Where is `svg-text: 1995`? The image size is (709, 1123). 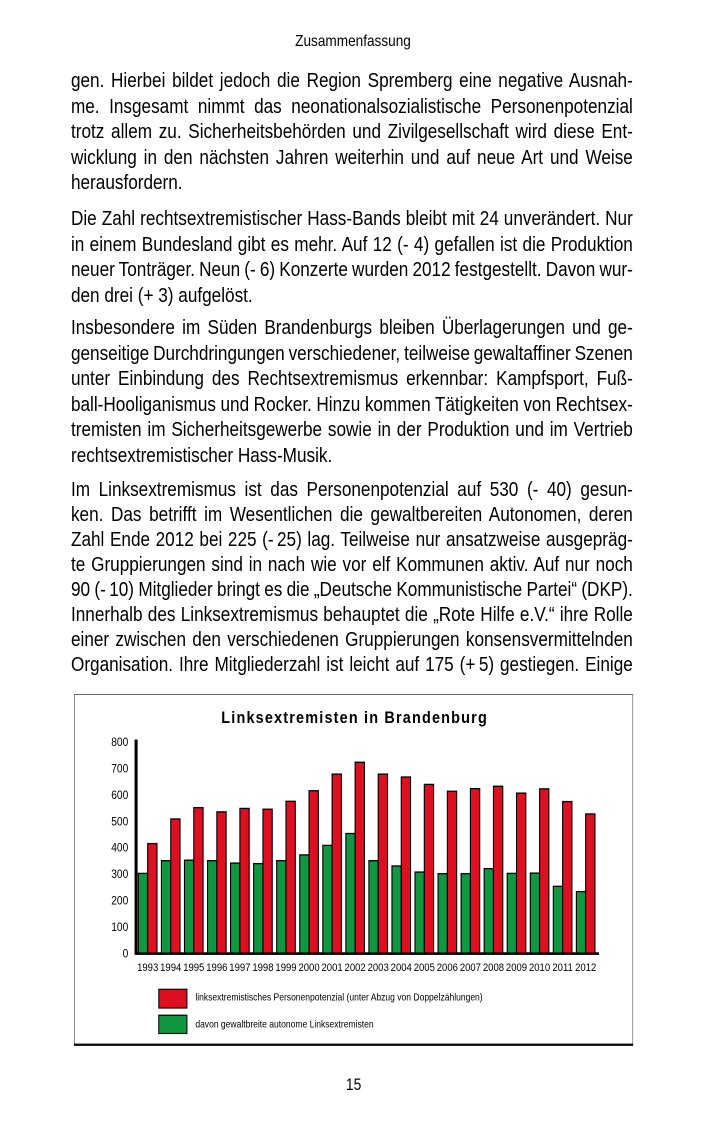
svg-text: 1995 is located at coordinates (193, 968).